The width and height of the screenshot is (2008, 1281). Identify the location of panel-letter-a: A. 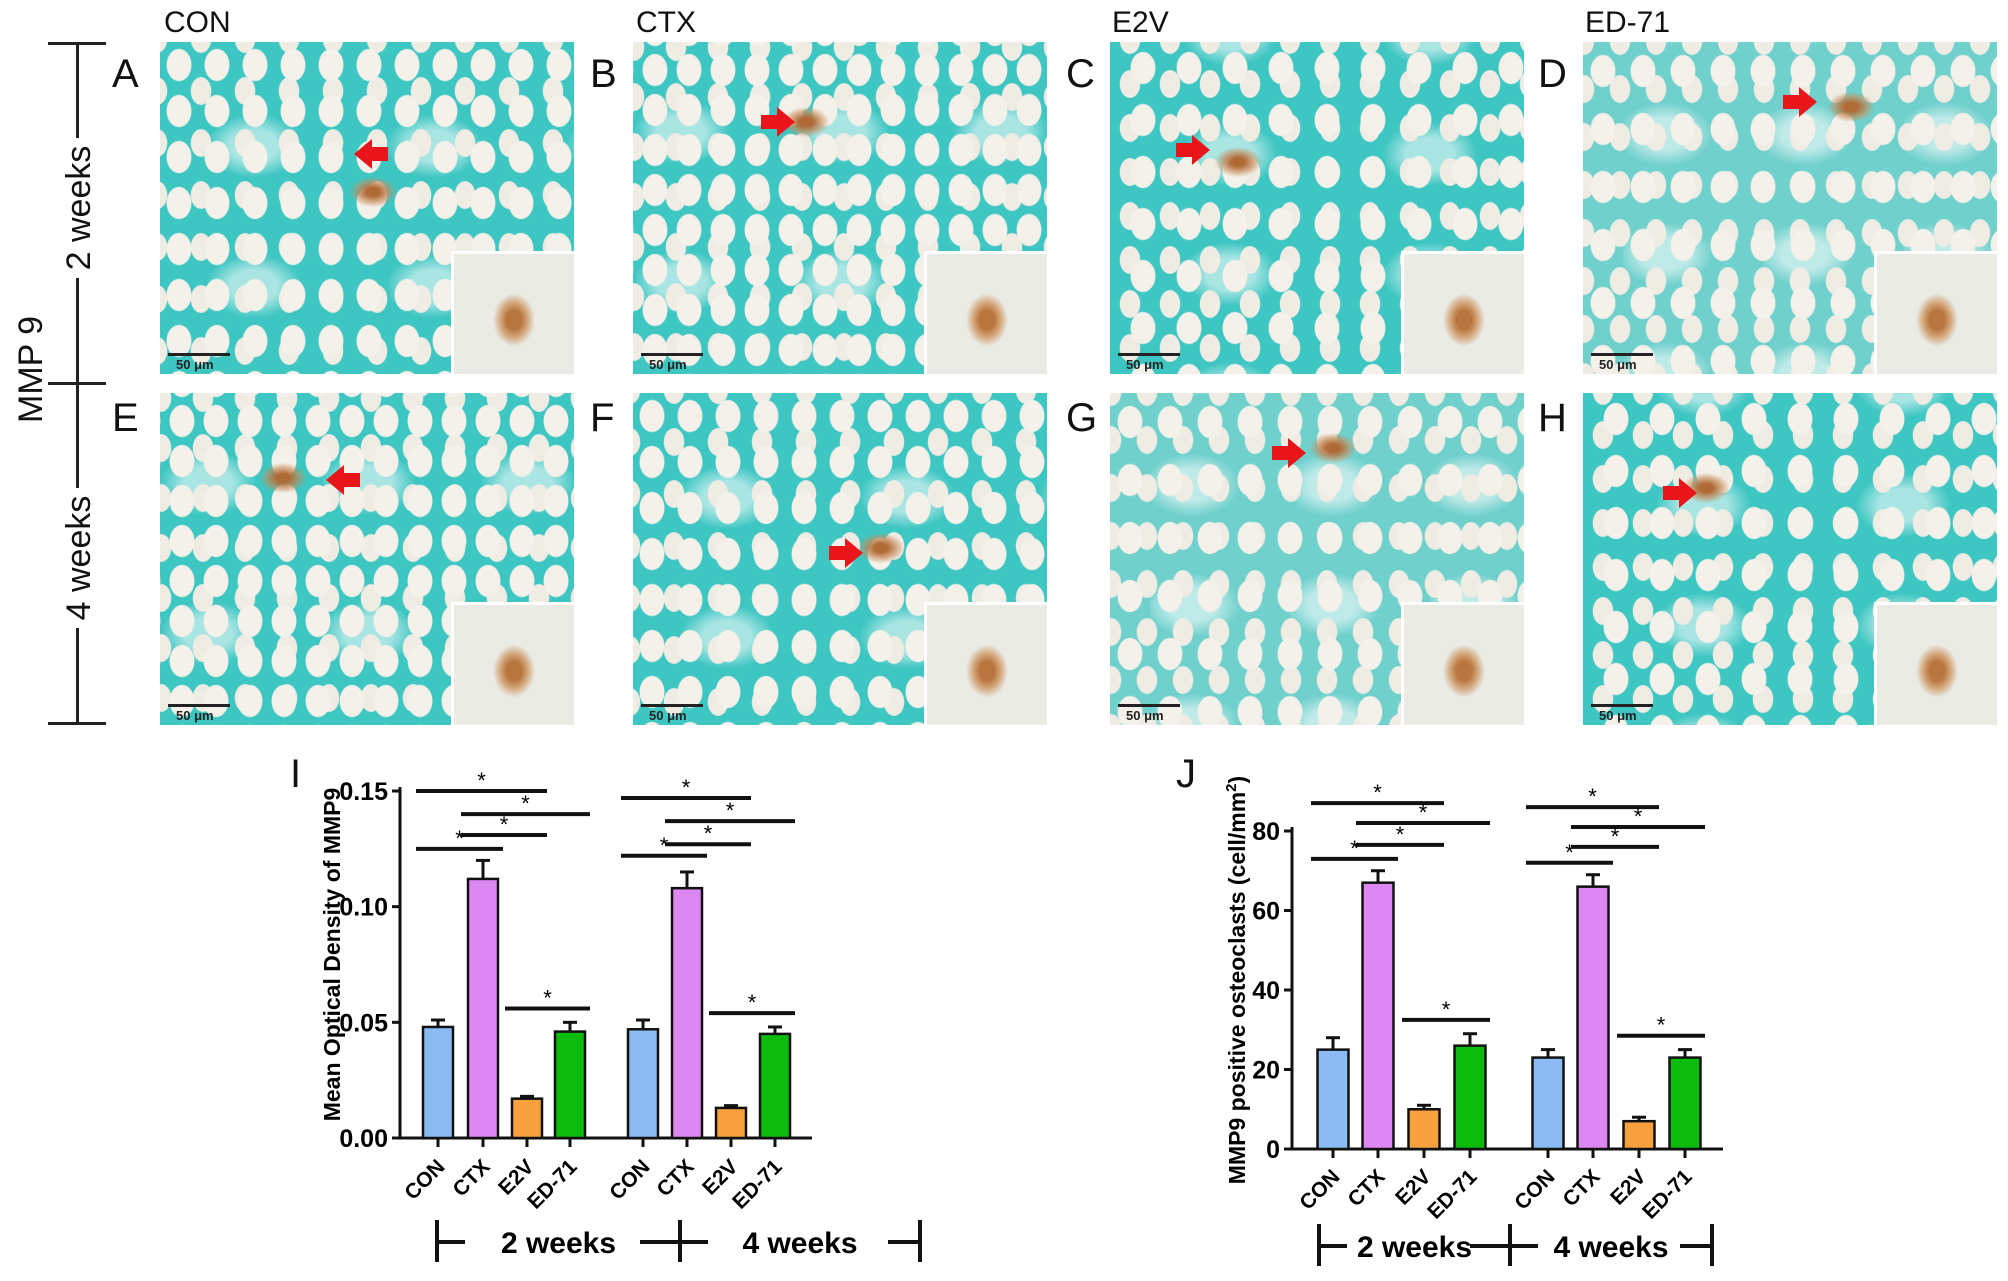
(125, 74).